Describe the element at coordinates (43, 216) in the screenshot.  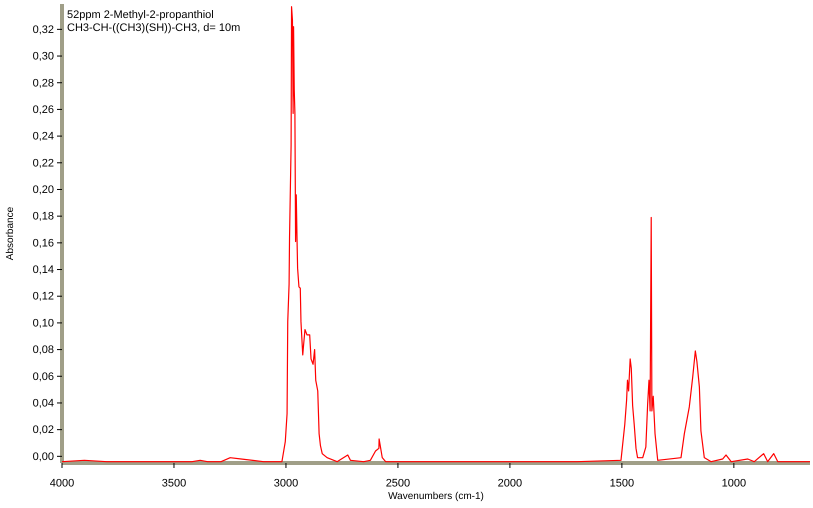
I see `y-tick-label: 0,18` at that location.